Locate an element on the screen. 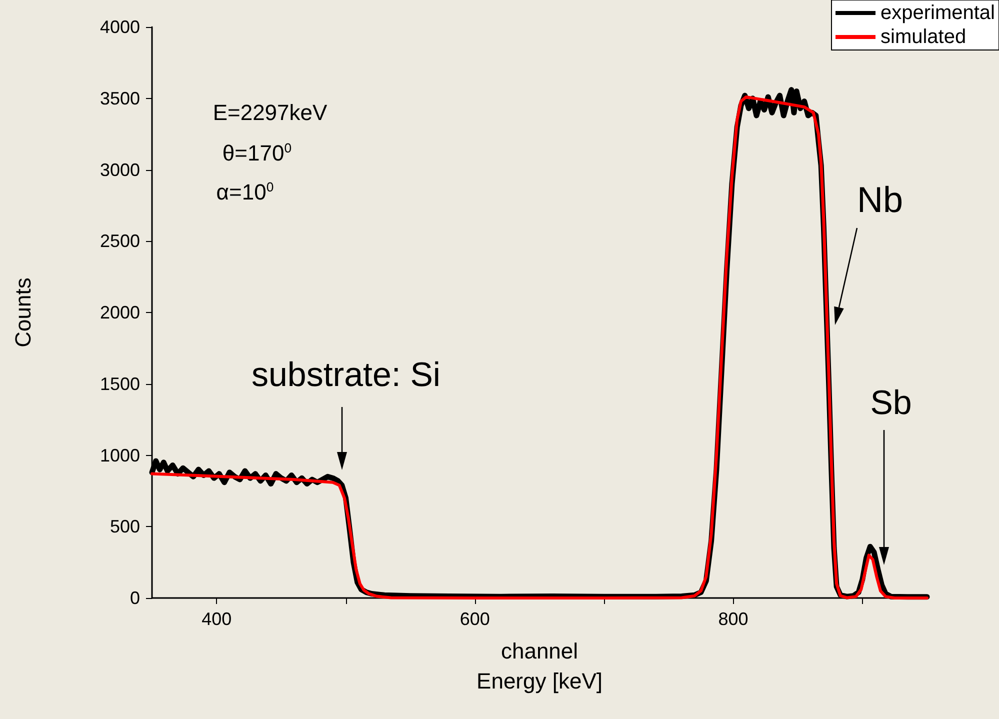 Image resolution: width=999 pixels, height=719 pixels. y-tick-label: 2500 is located at coordinates (120, 241).